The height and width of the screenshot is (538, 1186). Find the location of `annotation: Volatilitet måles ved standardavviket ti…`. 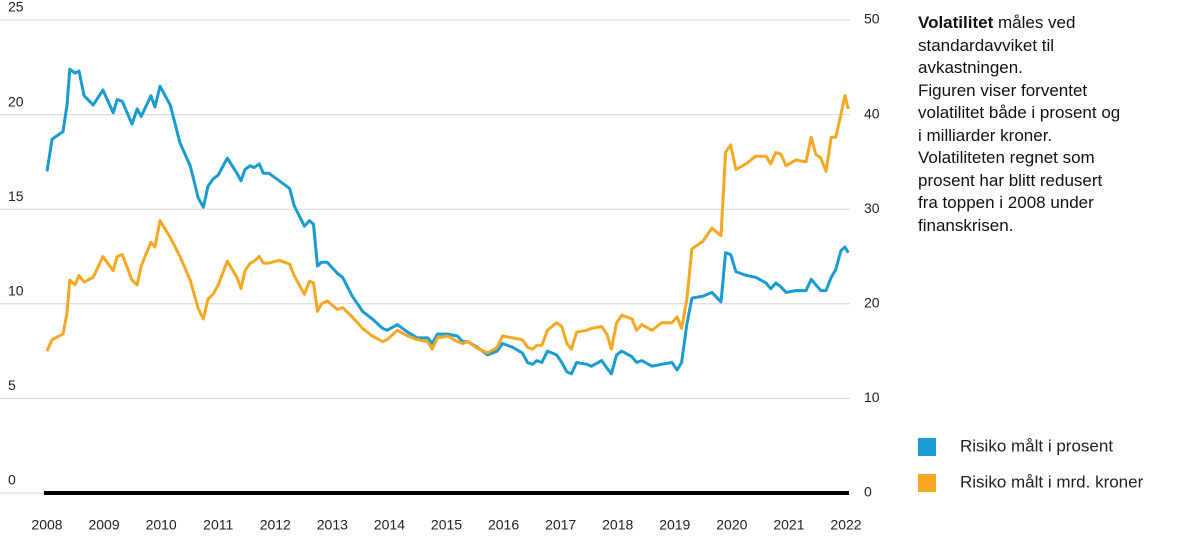

annotation: Volatilitet måles ved standardavviket ti… is located at coordinates (1019, 124).